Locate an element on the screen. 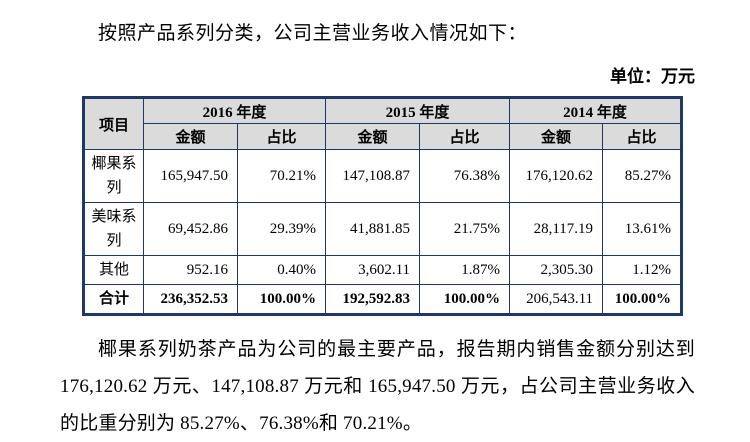  ratio-cell: 13.61% is located at coordinates (642, 229).